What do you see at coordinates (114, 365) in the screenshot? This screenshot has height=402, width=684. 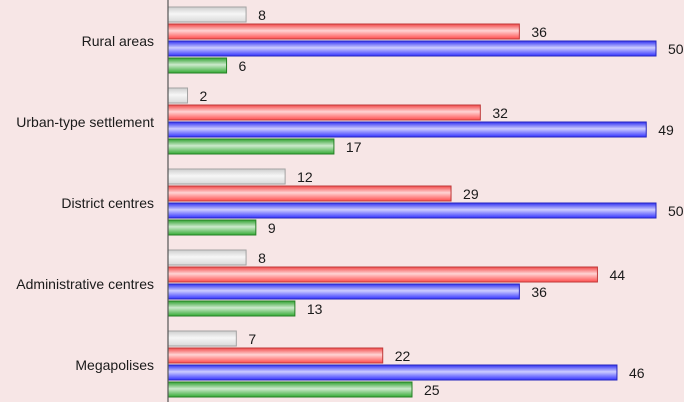 I see `category-label: Megapolises` at bounding box center [114, 365].